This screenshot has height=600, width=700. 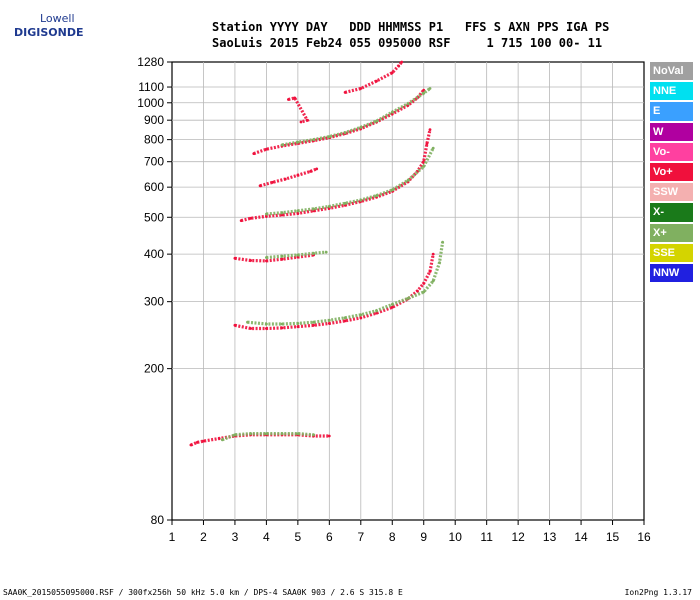 What do you see at coordinates (410, 532) in the screenshot?
I see `x-axis-ticks: 1 2 3 4 5 6 7 8 9 10 11 12 13 14 15 16` at bounding box center [410, 532].